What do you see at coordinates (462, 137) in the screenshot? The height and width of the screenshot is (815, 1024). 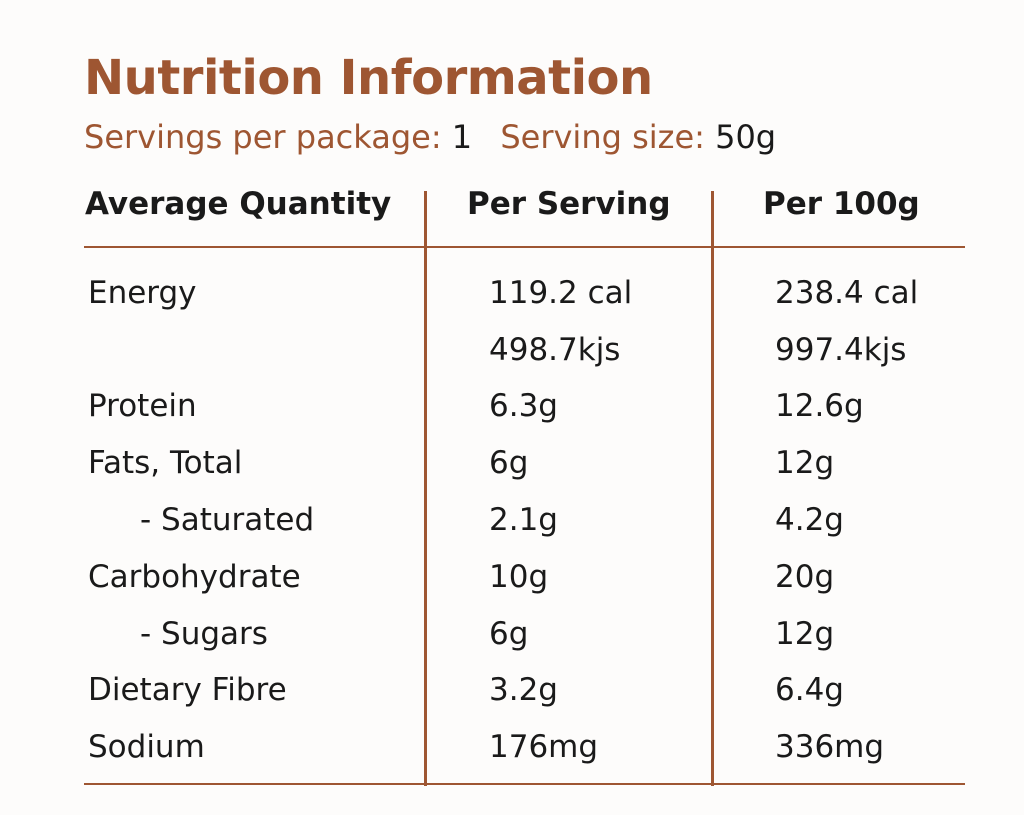 I see `servings-per-package-value: 1` at bounding box center [462, 137].